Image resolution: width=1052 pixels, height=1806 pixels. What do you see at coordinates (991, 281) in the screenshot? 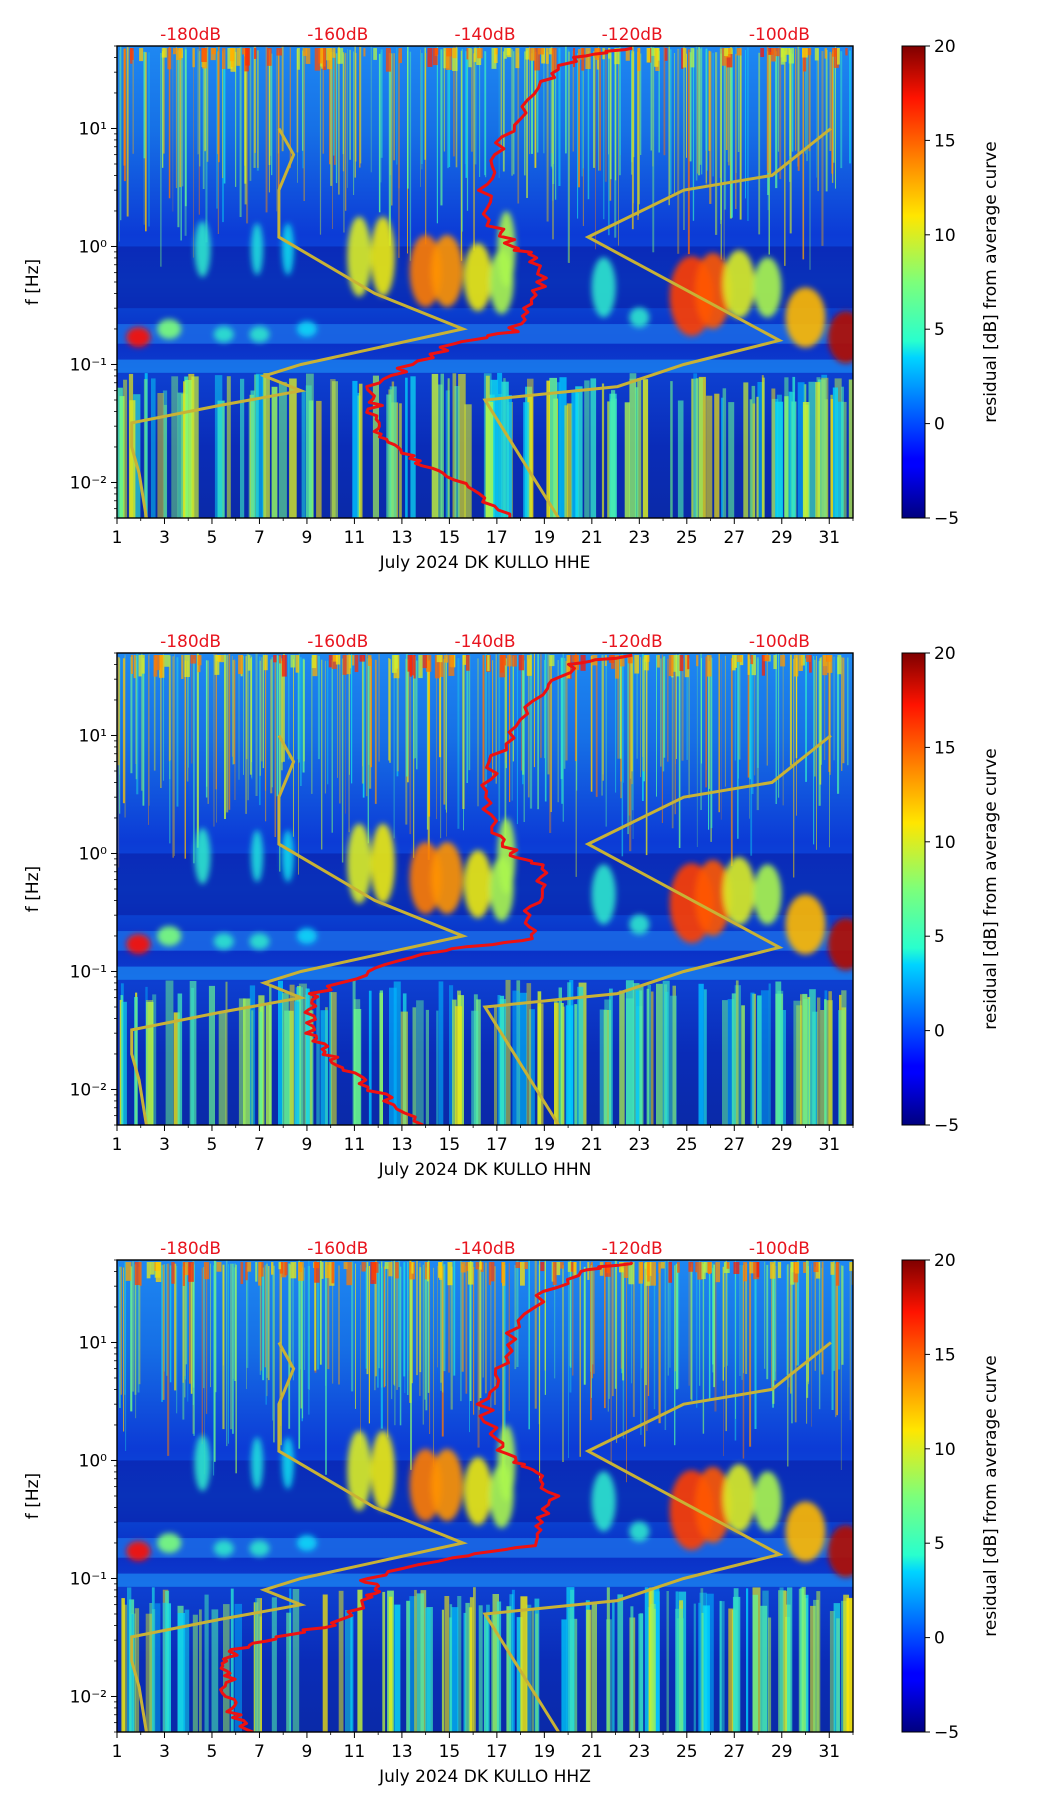
I see `colorbar-label: residual [dB] from average curve` at bounding box center [991, 281].